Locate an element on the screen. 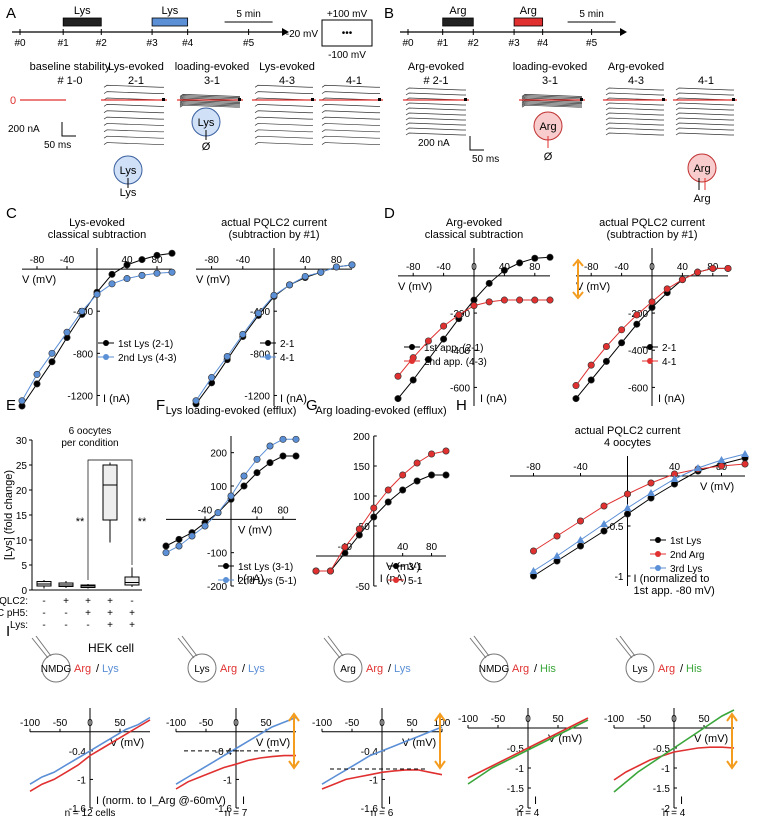  panelB-exchange-cell is located at coordinates (702, 168).